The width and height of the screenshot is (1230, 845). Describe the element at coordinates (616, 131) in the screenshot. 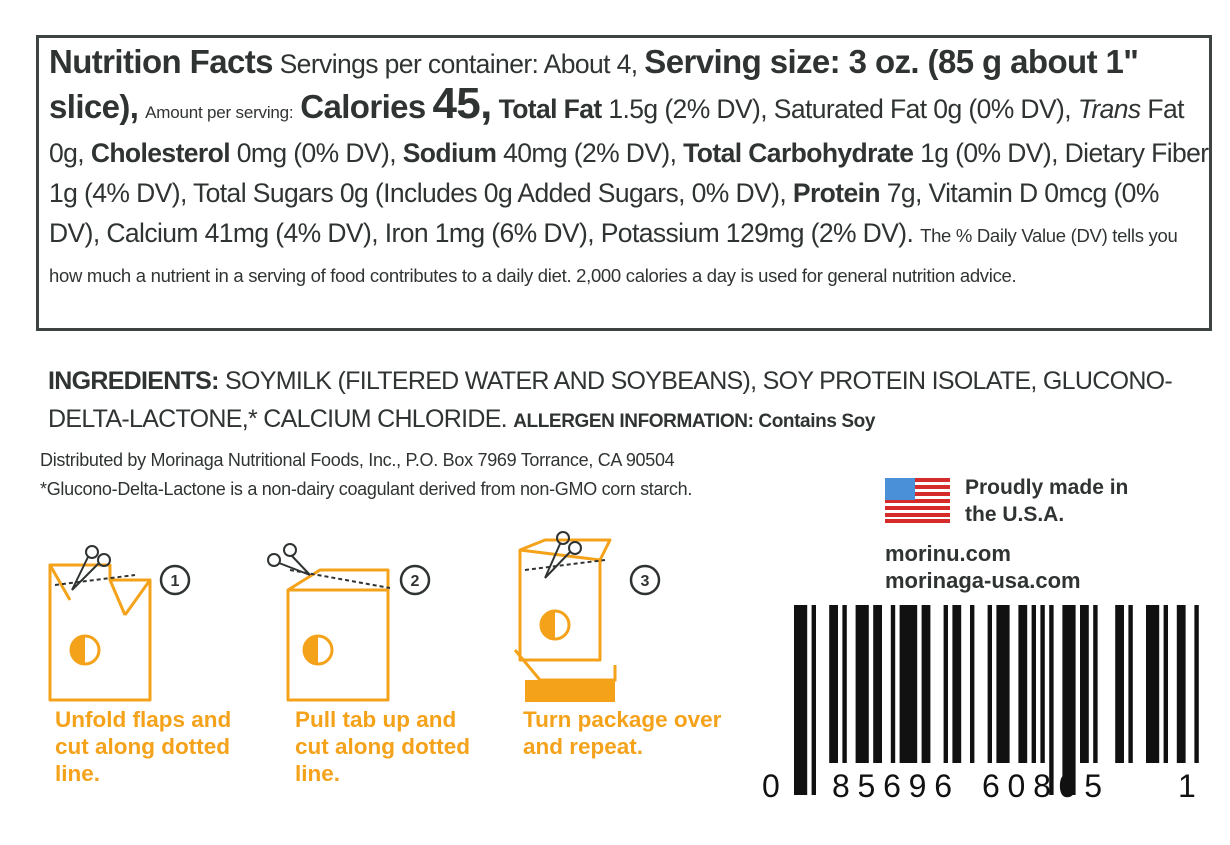

I see `run: Fat 0g,` at that location.